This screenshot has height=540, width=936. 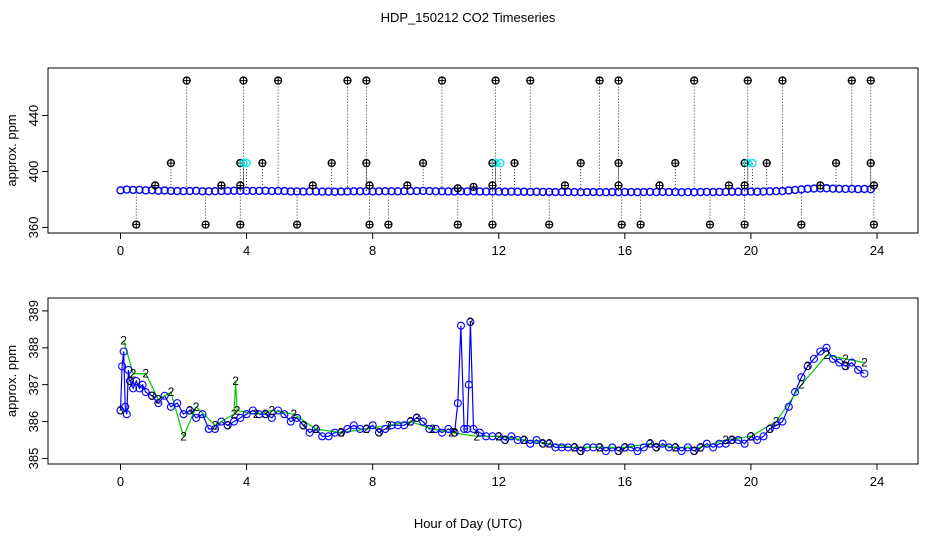 What do you see at coordinates (468, 523) in the screenshot?
I see `x-axis-label: Hour of Day (UTC)` at bounding box center [468, 523].